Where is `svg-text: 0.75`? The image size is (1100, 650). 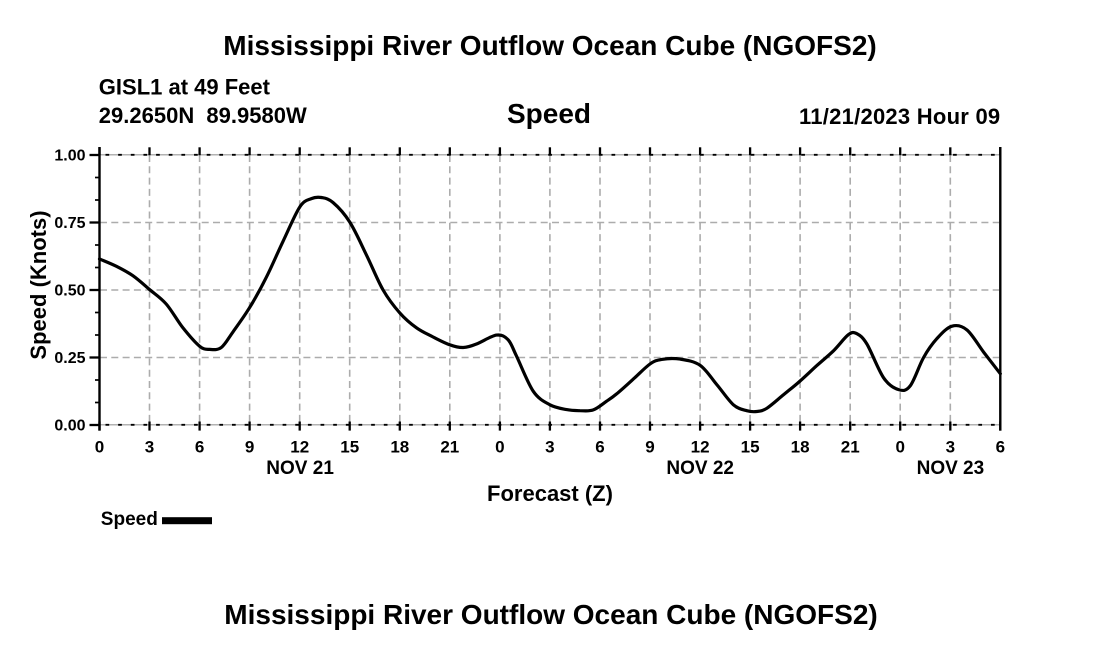 svg-text: 0.75 is located at coordinates (69, 223).